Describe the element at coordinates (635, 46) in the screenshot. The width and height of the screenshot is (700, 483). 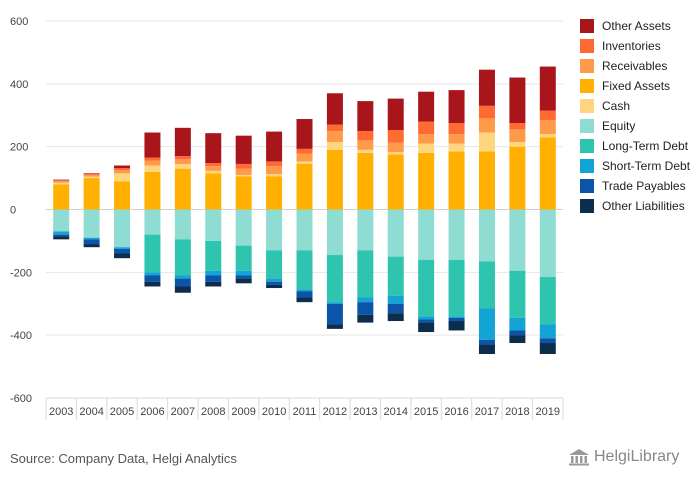
I see `legend-item-inventories: Inventories` at that location.